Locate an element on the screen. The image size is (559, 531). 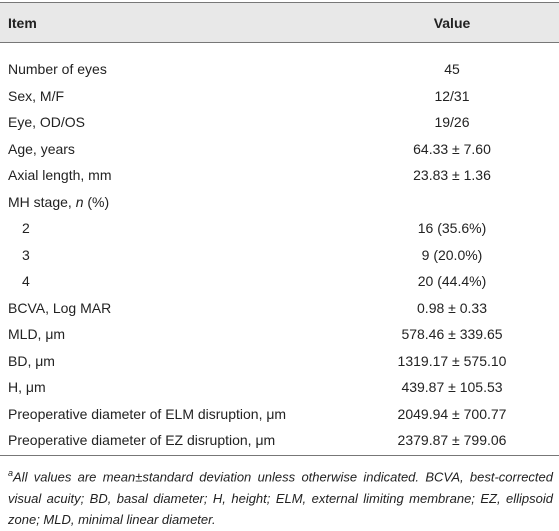
value-cell: 9 (20.0%) is located at coordinates (452, 254).